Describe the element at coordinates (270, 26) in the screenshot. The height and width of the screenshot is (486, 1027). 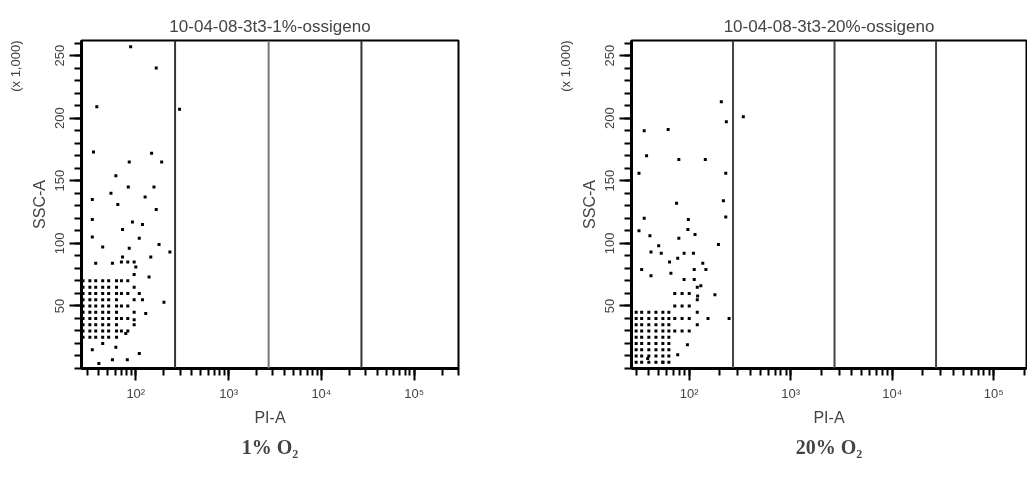
I see `chart-title: 10-04-08-3t3-1%-ossigeno` at that location.